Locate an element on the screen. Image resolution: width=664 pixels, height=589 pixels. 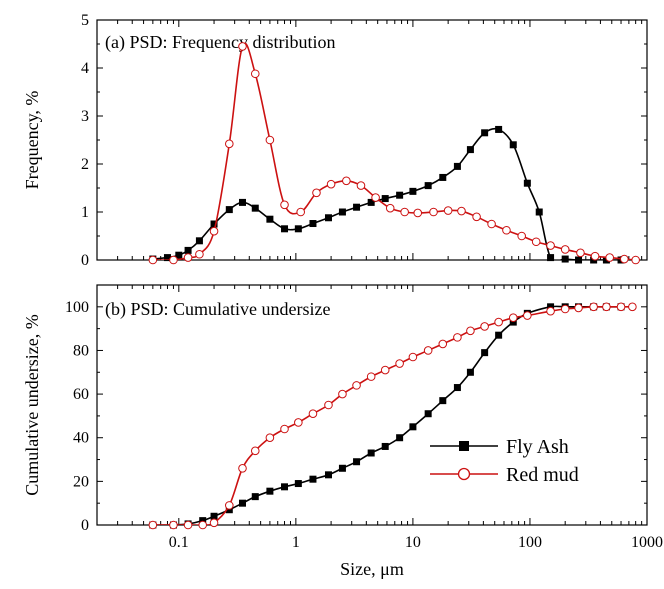
panel-a-y-tick-label: 2 is located at coordinates (85, 164).